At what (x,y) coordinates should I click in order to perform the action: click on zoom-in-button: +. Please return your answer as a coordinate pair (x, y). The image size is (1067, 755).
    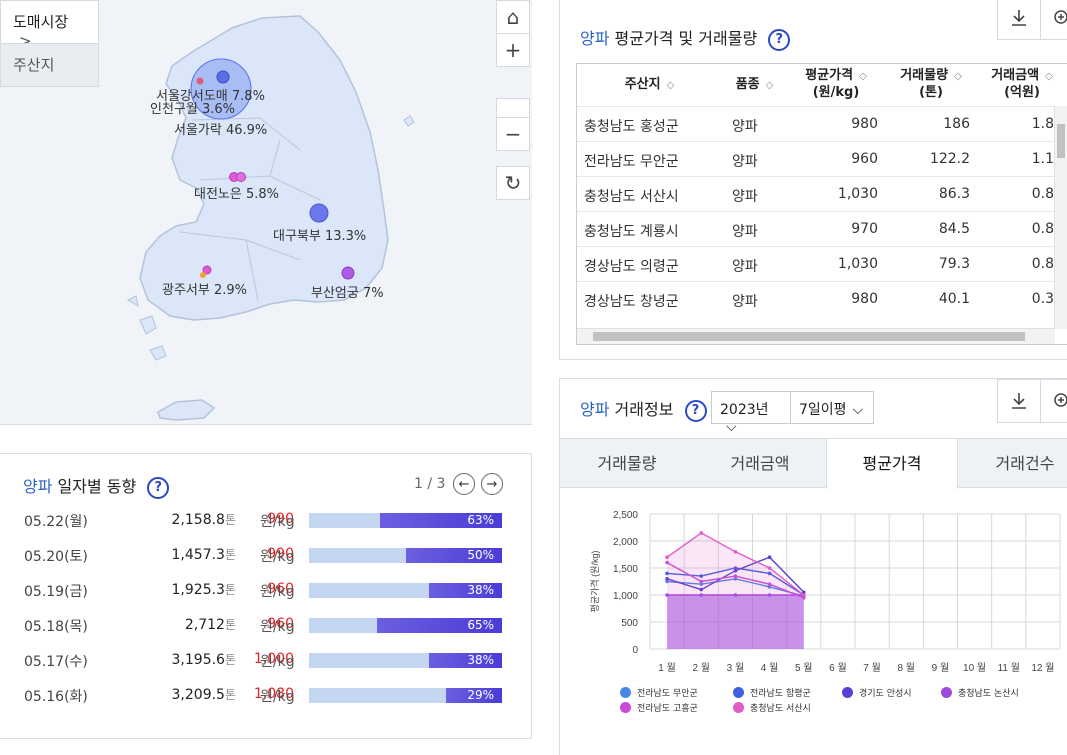
    Looking at the image, I should click on (513, 50).